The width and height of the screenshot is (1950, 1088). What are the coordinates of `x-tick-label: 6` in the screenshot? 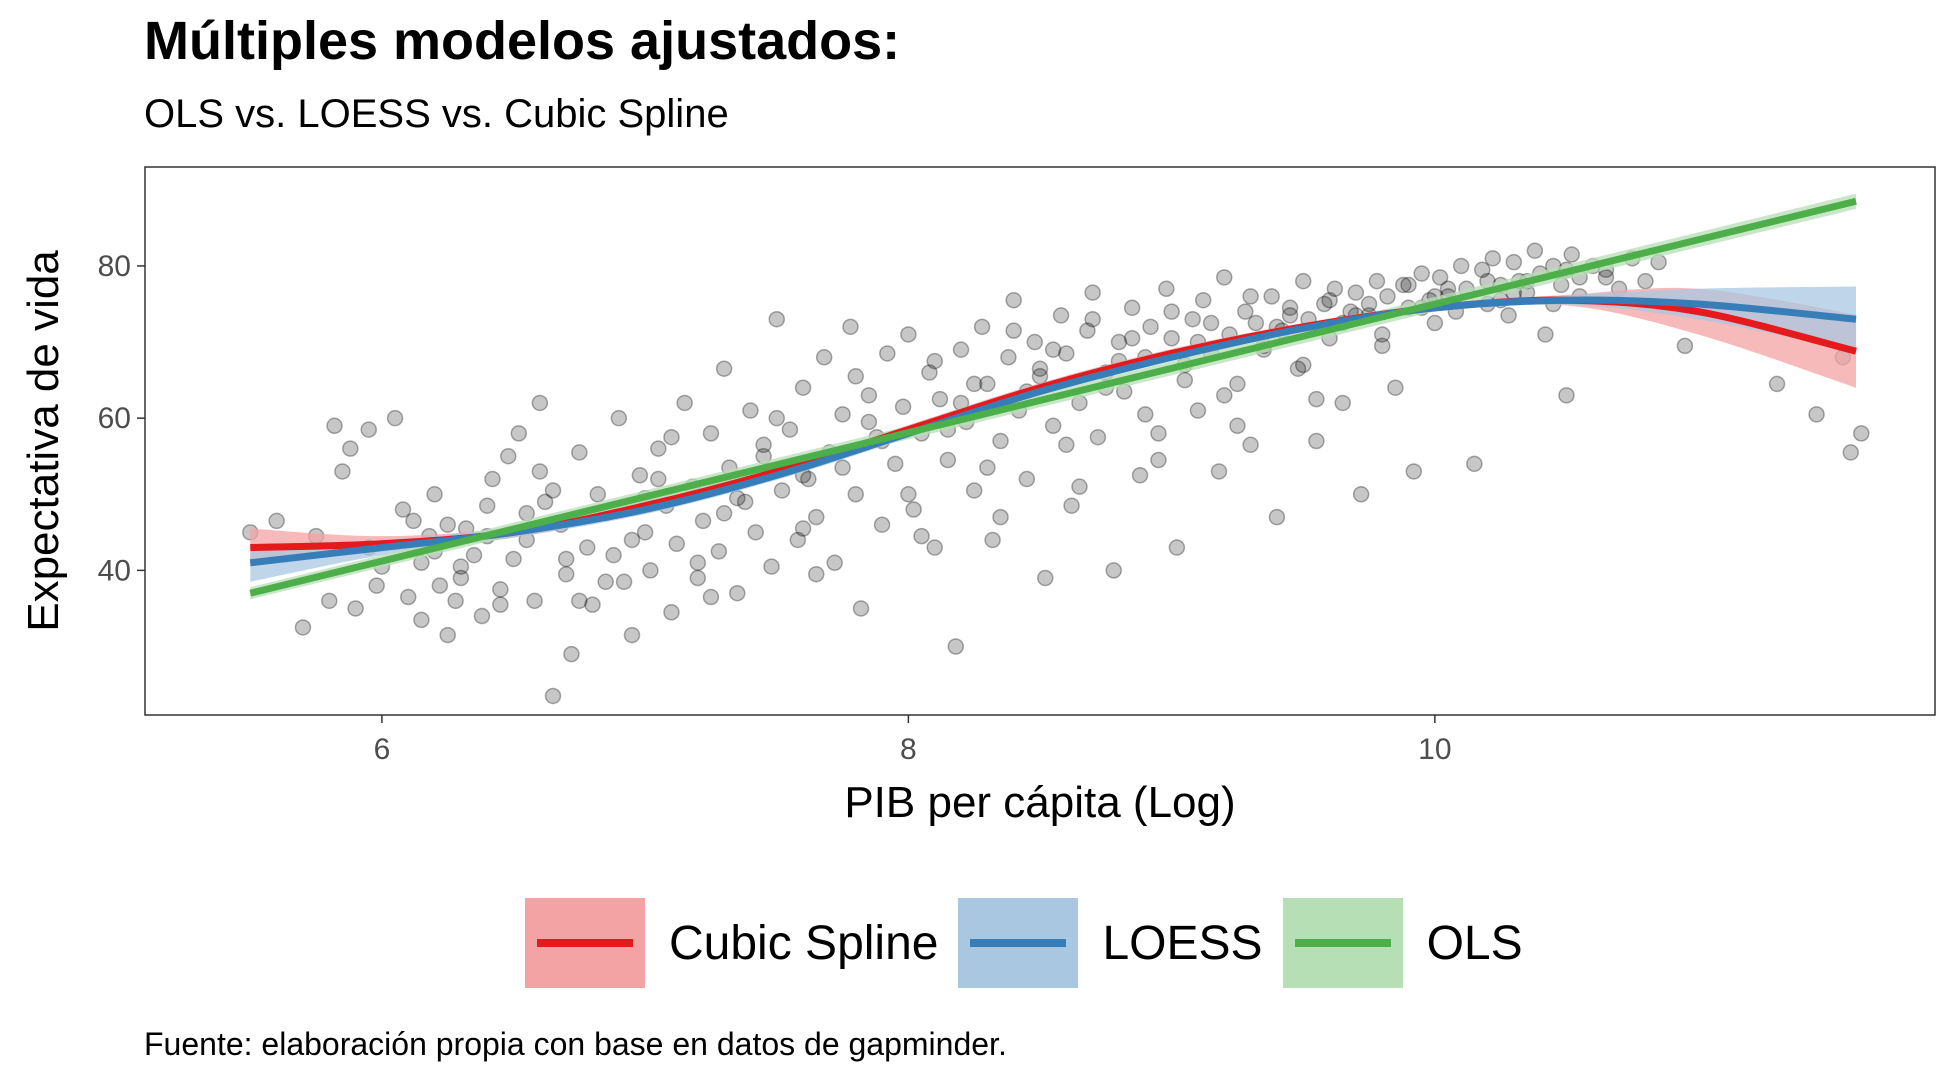 It's located at (382, 749).